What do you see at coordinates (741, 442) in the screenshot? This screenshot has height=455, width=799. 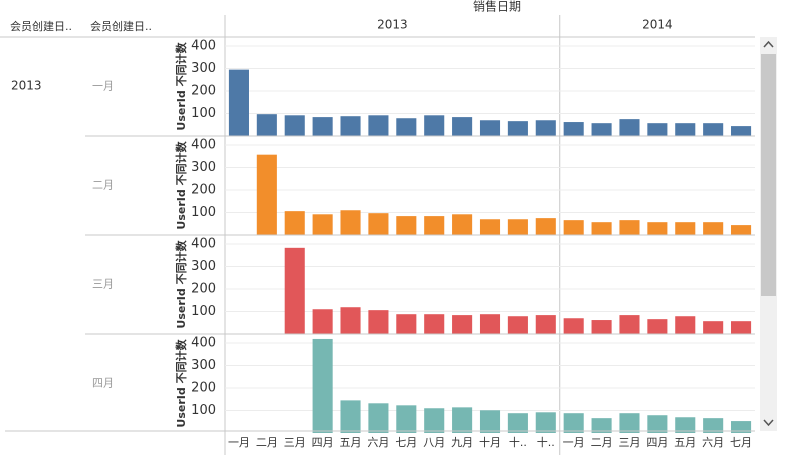 I see `x-tick-label: 七月` at bounding box center [741, 442].